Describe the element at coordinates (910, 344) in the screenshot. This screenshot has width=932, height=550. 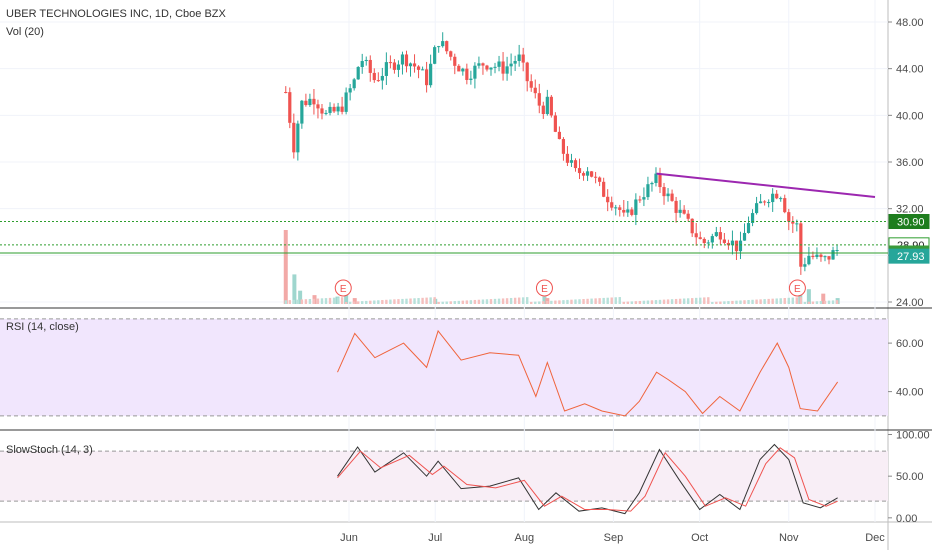
I see `rsi-y-tick-label: 60.00` at that location.